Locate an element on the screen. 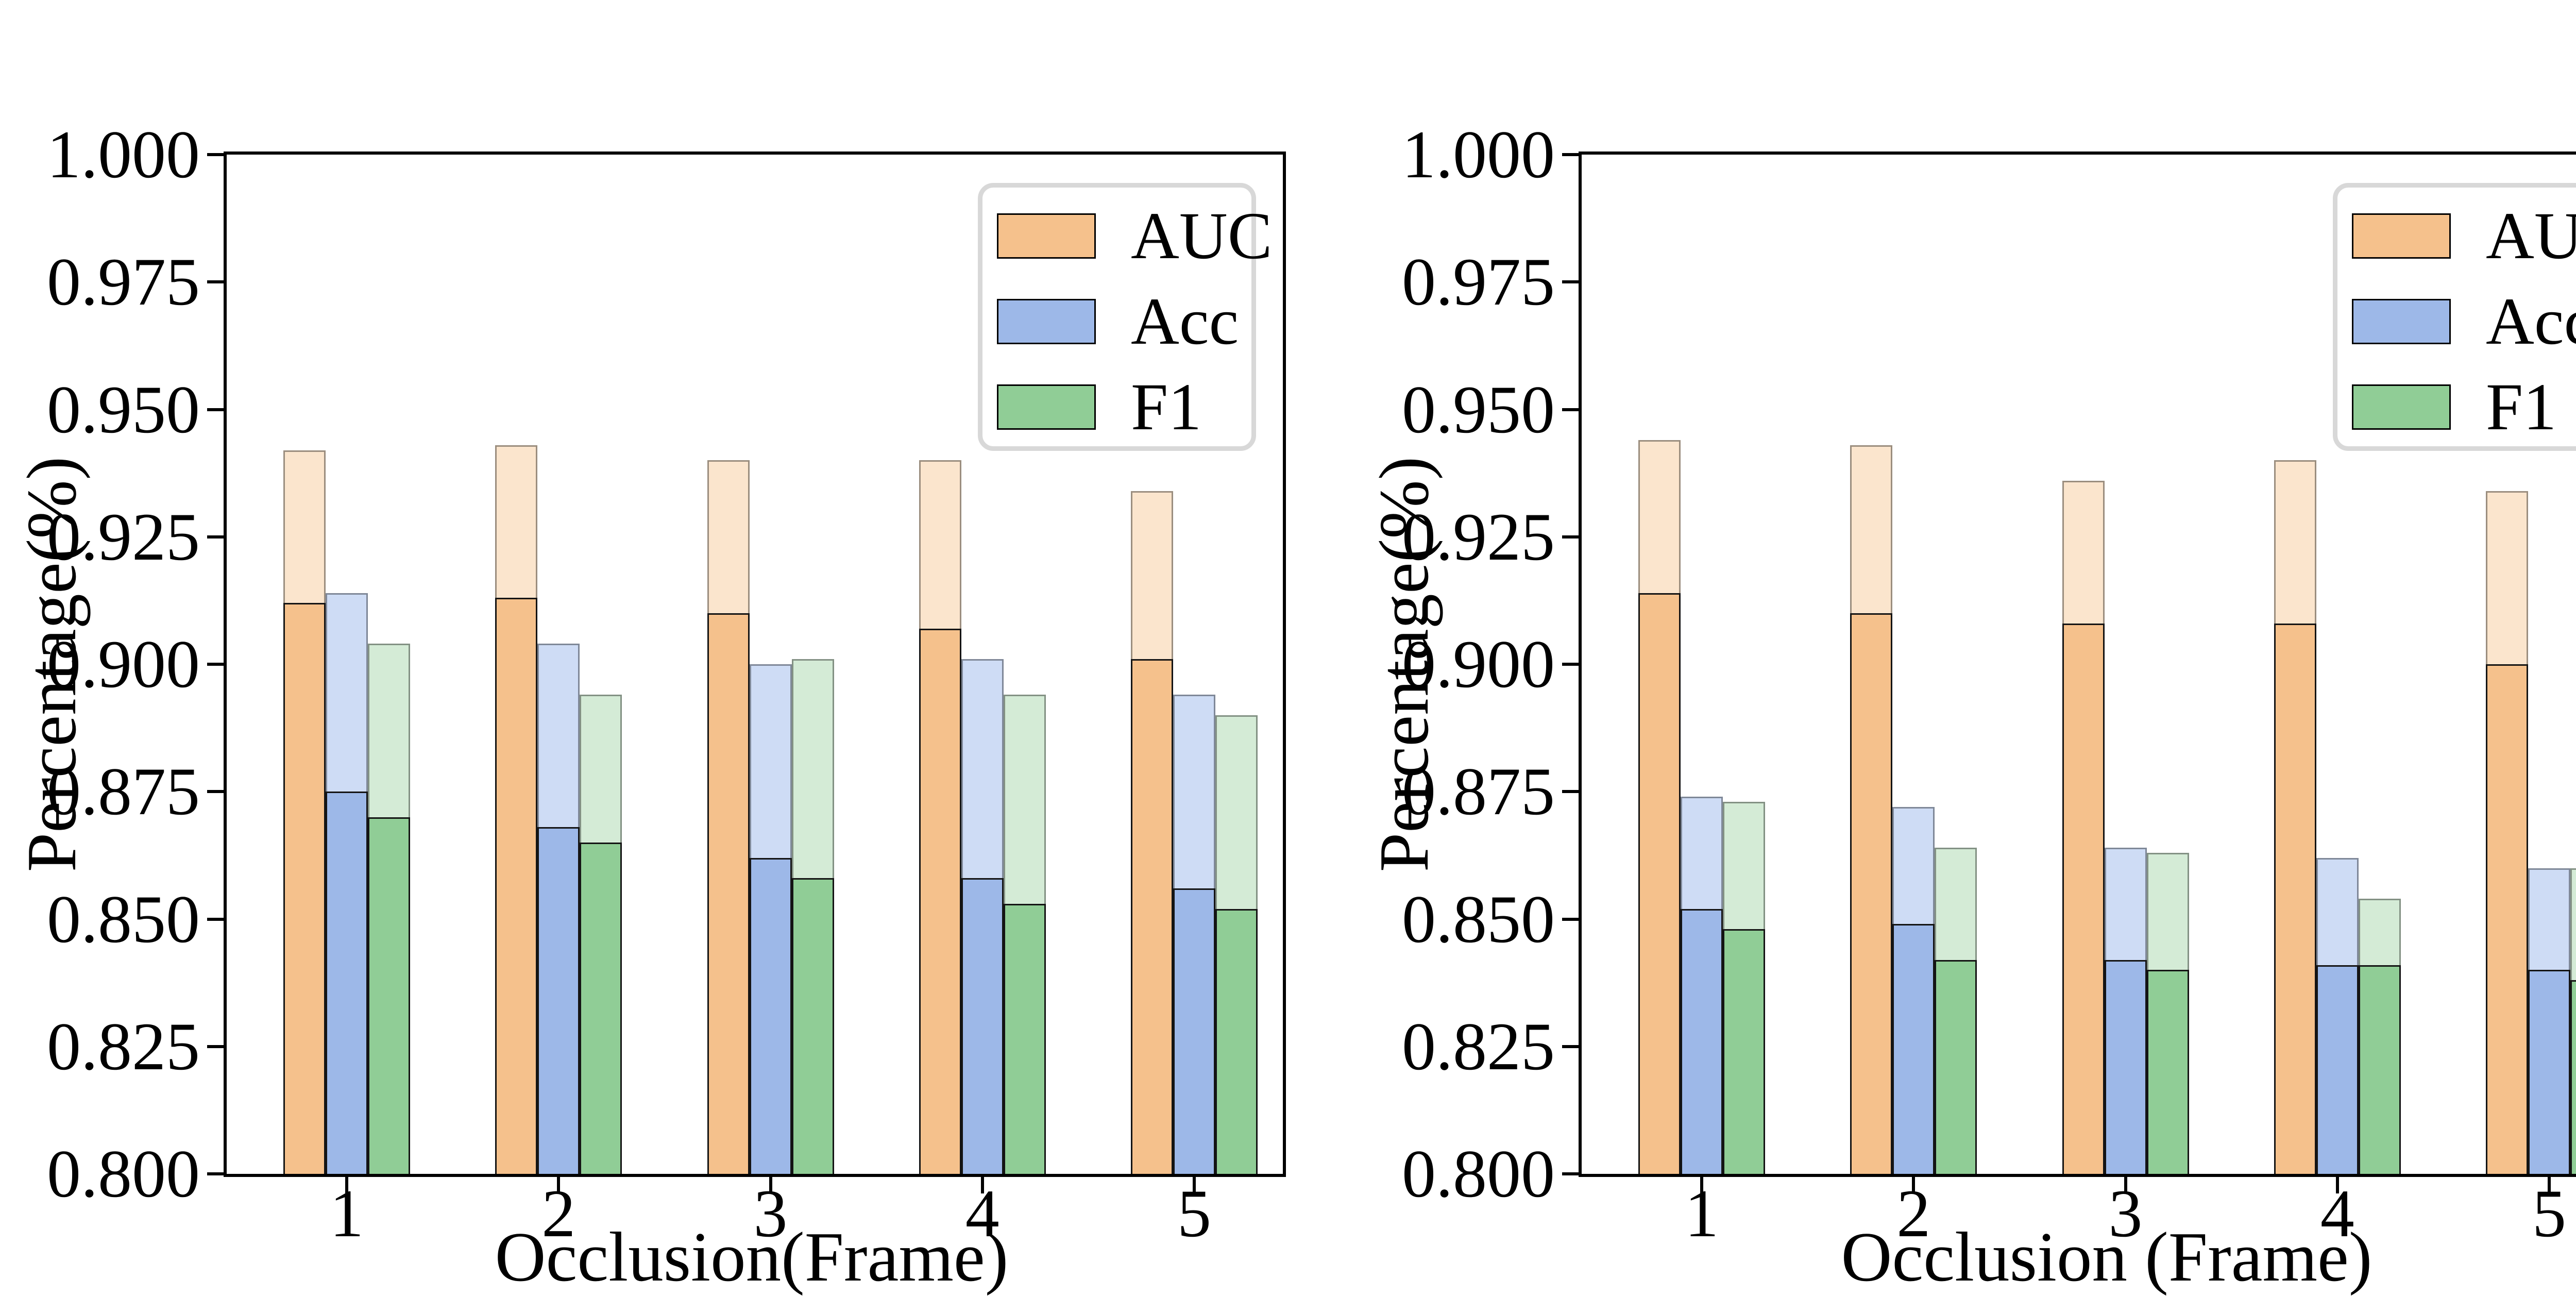  legend-item-auc: AUC is located at coordinates (1127, 237).